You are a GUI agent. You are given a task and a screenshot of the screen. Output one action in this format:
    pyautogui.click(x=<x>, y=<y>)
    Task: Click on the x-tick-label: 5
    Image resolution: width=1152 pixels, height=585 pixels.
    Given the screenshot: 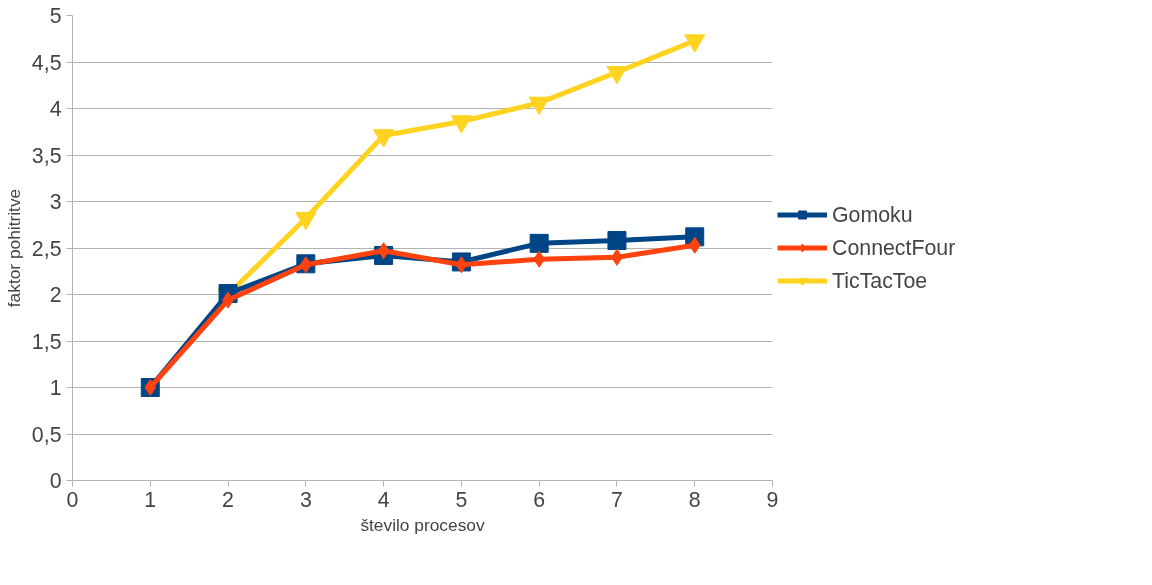 What is the action you would take?
    pyautogui.click(x=461, y=499)
    